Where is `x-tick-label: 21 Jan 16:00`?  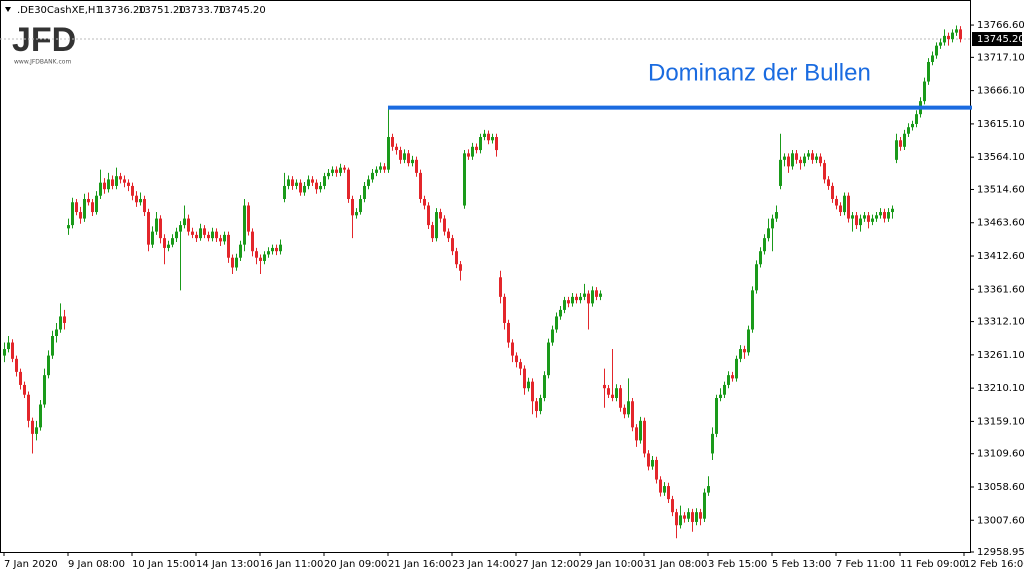 x-tick-label: 21 Jan 16:00 is located at coordinates (419, 564).